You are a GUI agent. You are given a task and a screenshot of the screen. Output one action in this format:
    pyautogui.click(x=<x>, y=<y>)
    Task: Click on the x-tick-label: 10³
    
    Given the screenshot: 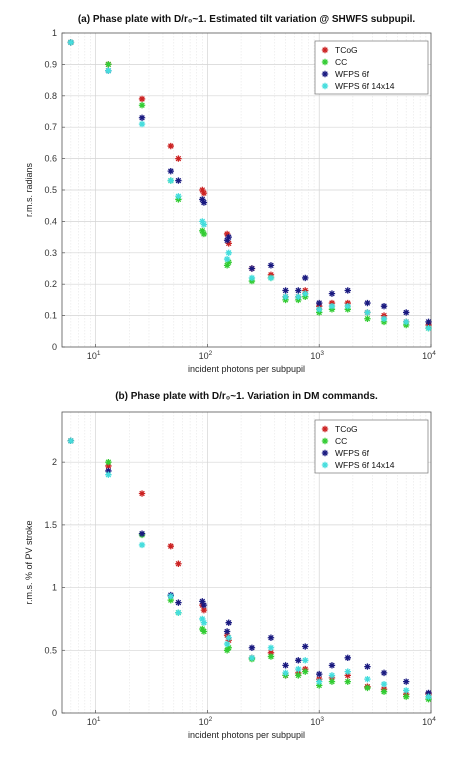 What is the action you would take?
    pyautogui.click(x=317, y=721)
    